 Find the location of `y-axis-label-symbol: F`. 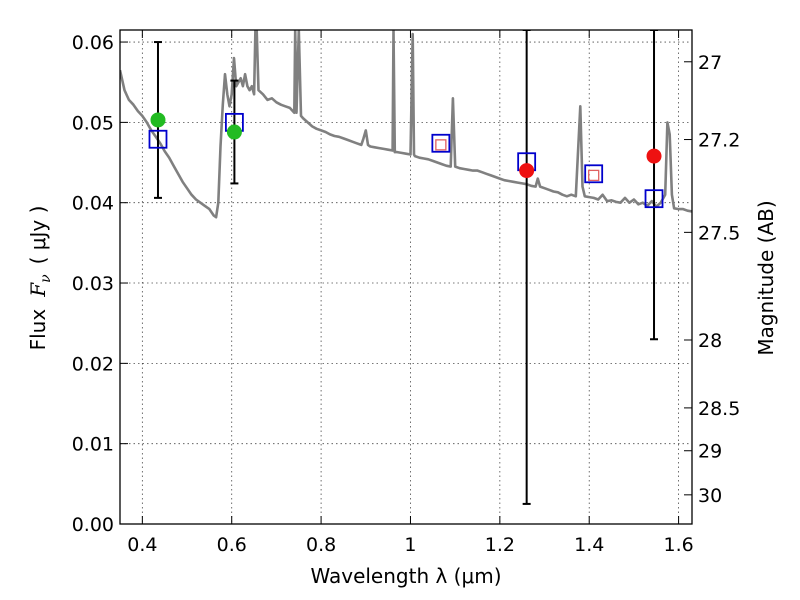

y-axis-label-symbol: F is located at coordinates (38, 290).